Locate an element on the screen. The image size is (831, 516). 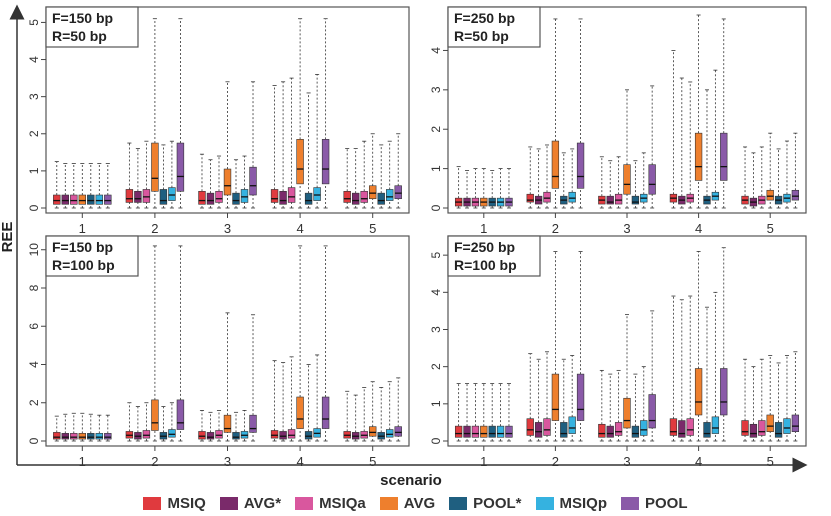
x-tick-label: 2 is located at coordinates (555, 228).